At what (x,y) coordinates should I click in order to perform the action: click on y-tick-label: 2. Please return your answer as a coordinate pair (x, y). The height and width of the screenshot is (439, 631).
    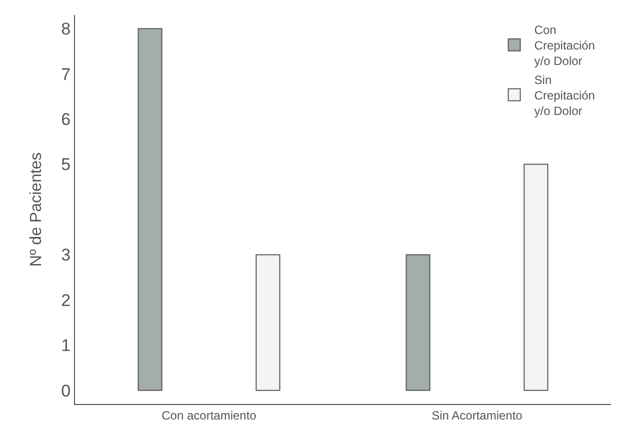
    Looking at the image, I should click on (66, 300).